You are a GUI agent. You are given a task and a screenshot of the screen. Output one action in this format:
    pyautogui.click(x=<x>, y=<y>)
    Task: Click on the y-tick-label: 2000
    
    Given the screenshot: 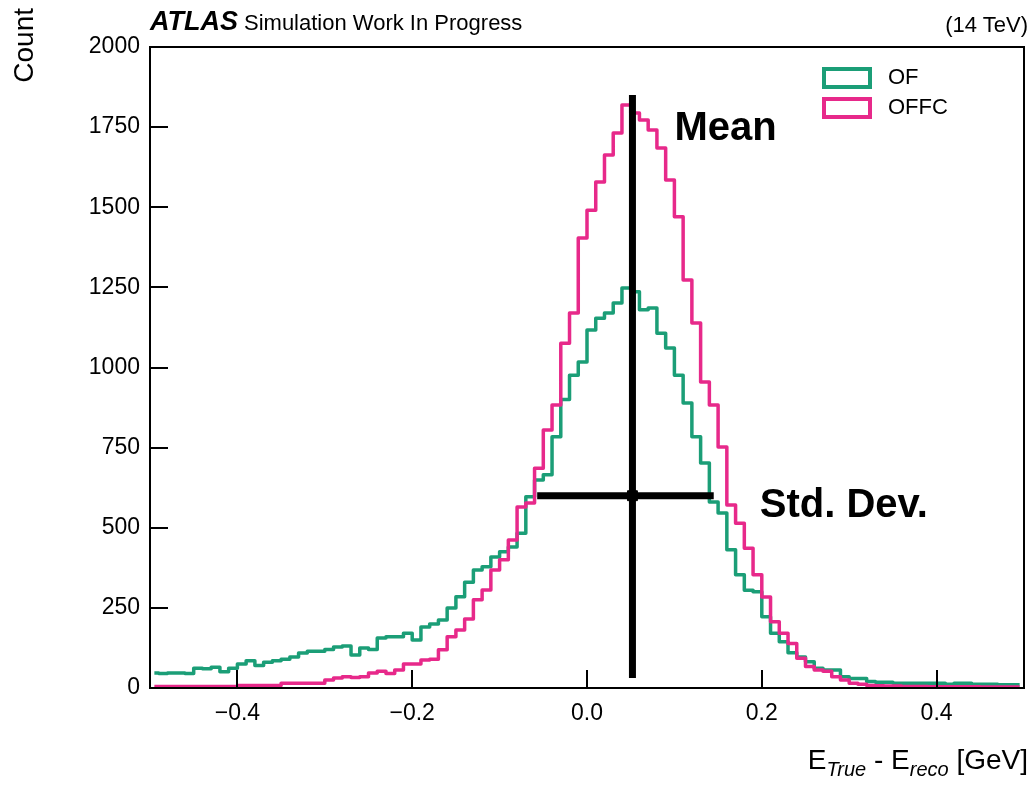 What is the action you would take?
    pyautogui.click(x=114, y=45)
    